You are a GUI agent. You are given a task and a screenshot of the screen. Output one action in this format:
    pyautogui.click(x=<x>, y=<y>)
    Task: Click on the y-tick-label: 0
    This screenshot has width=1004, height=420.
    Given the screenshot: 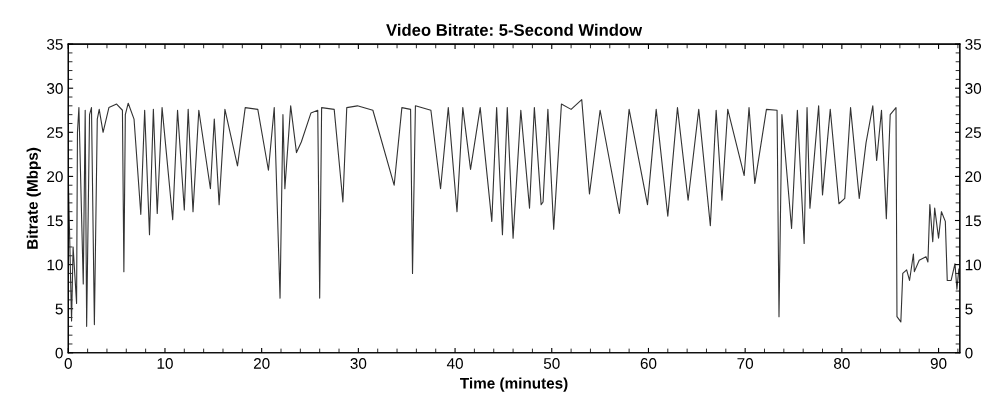 What is the action you would take?
    pyautogui.click(x=59, y=353)
    